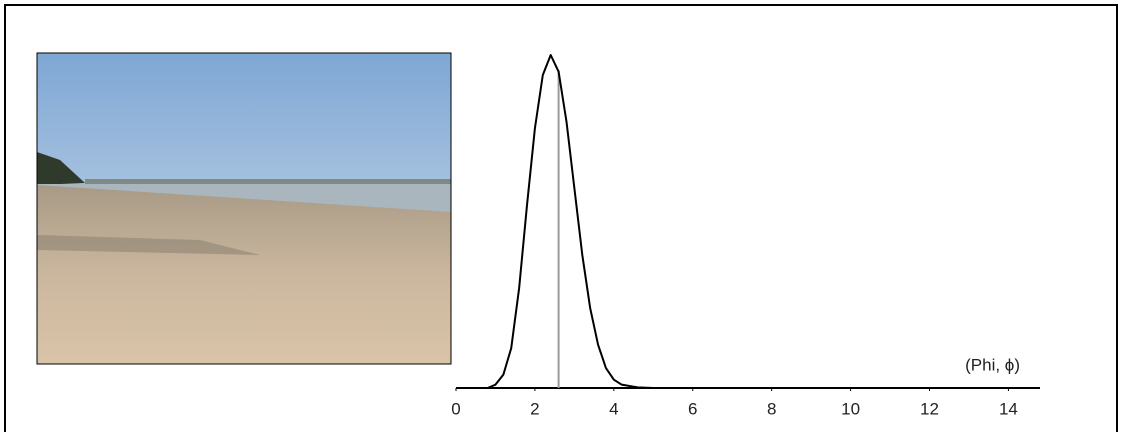 The height and width of the screenshot is (437, 1123). What do you see at coordinates (771, 408) in the screenshot?
I see `x-tick-label: 8` at bounding box center [771, 408].